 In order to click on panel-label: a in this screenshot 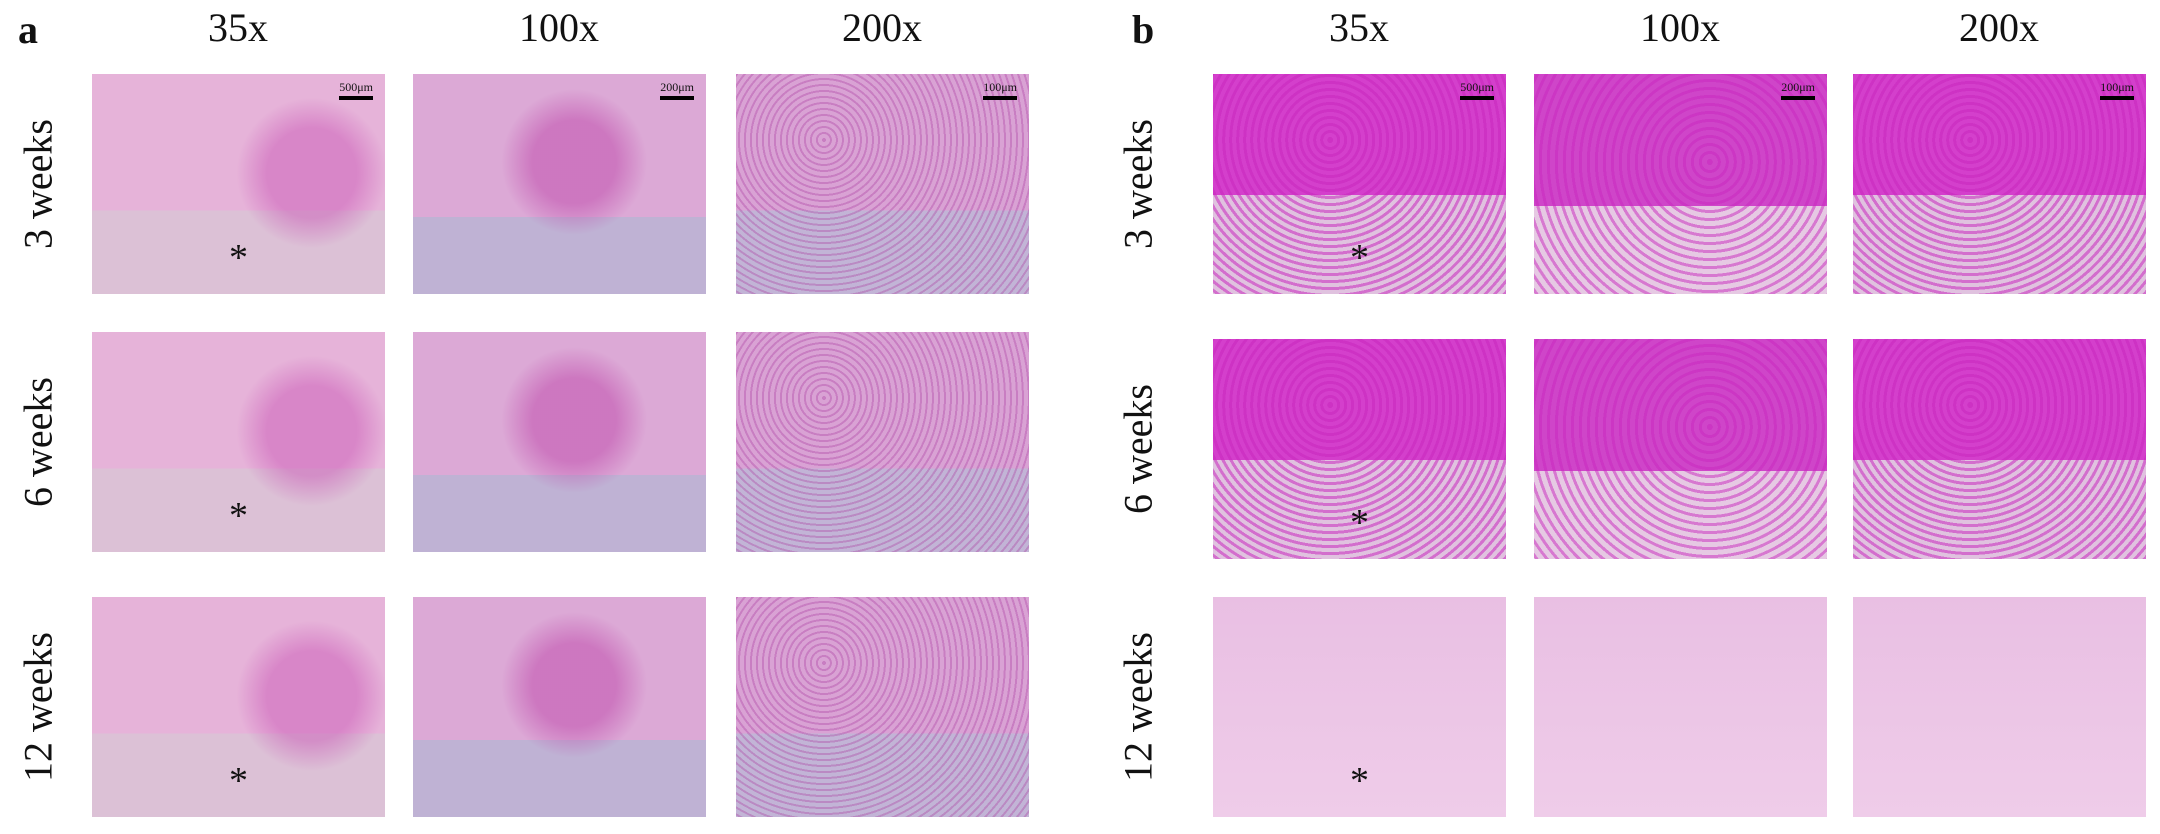, I will do `click(28, 29)`.